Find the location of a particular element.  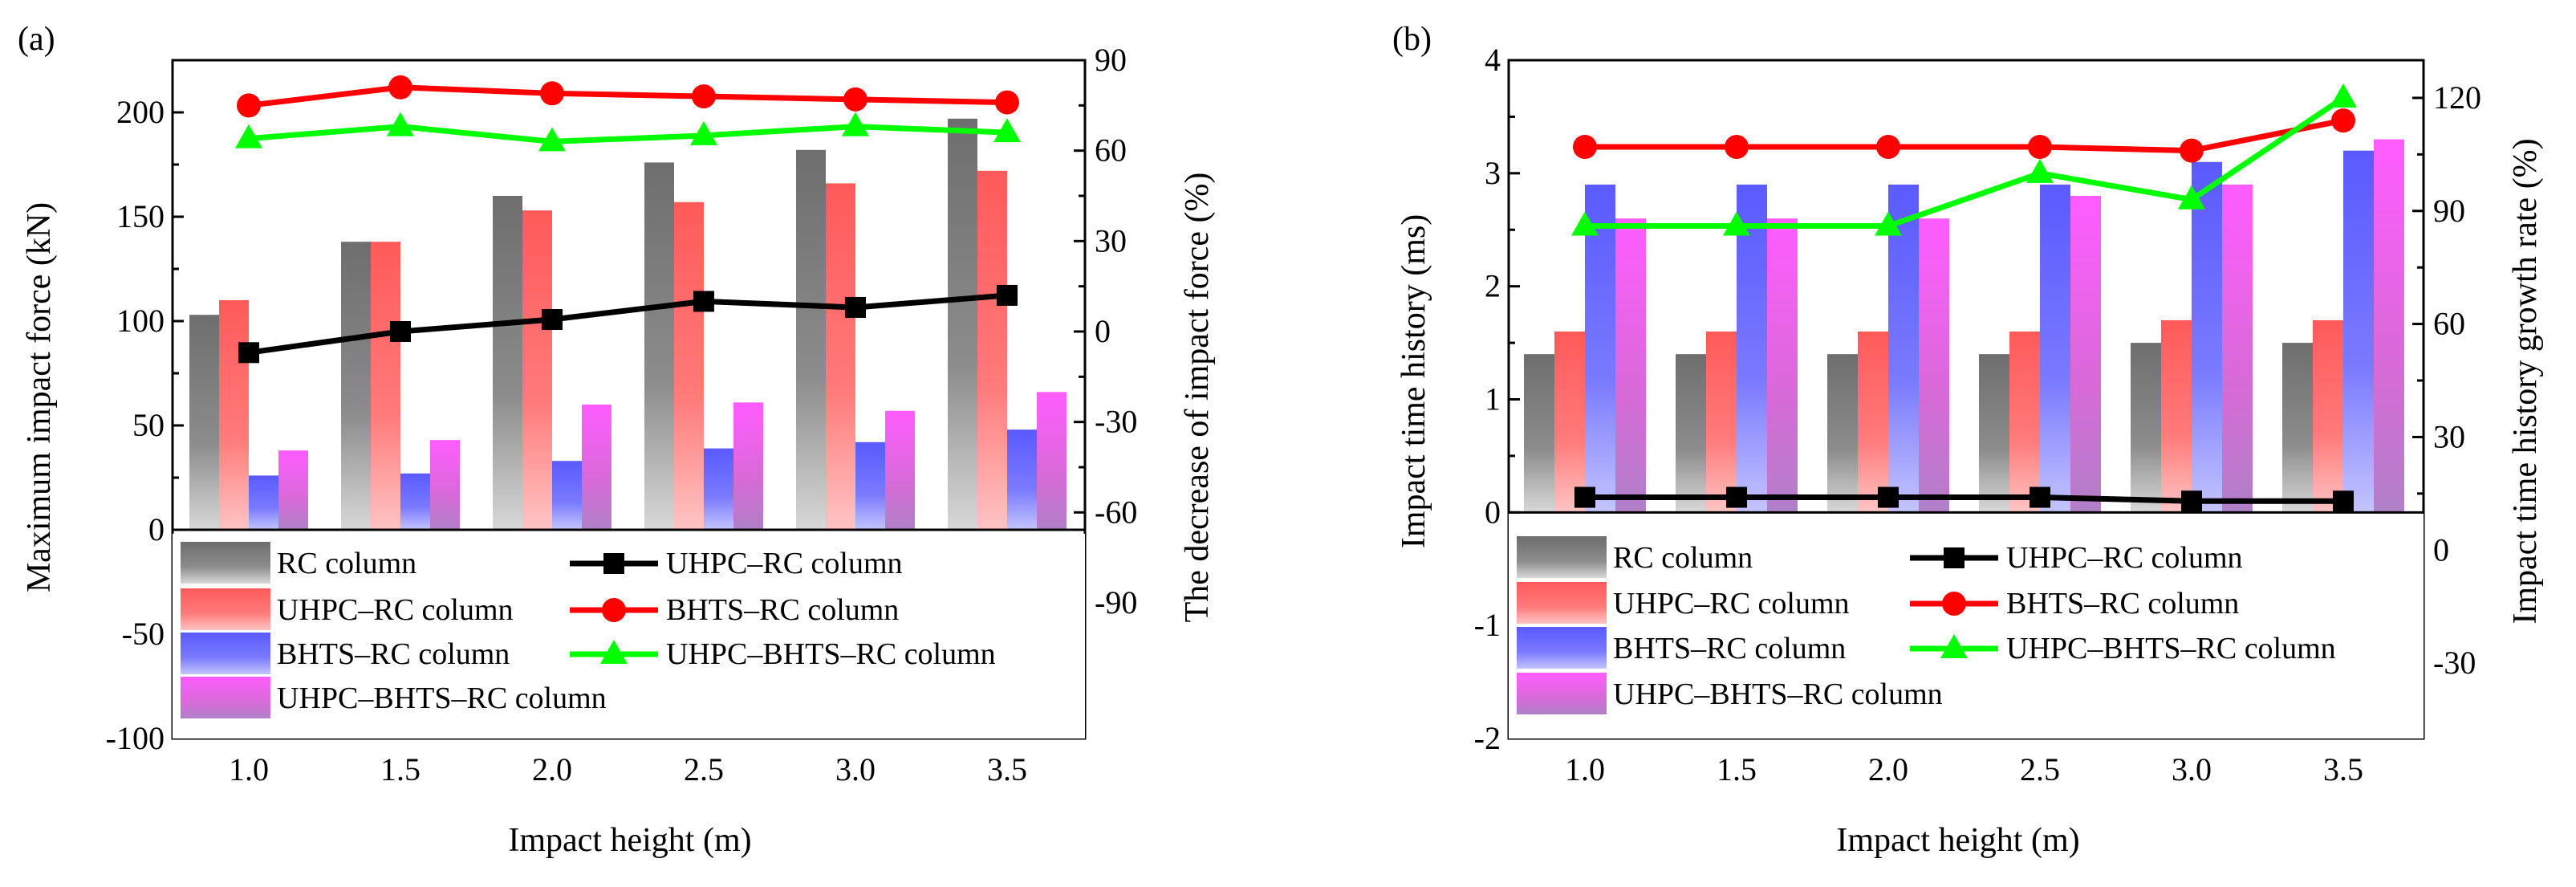

y-tick-label: 3 is located at coordinates (1493, 173).